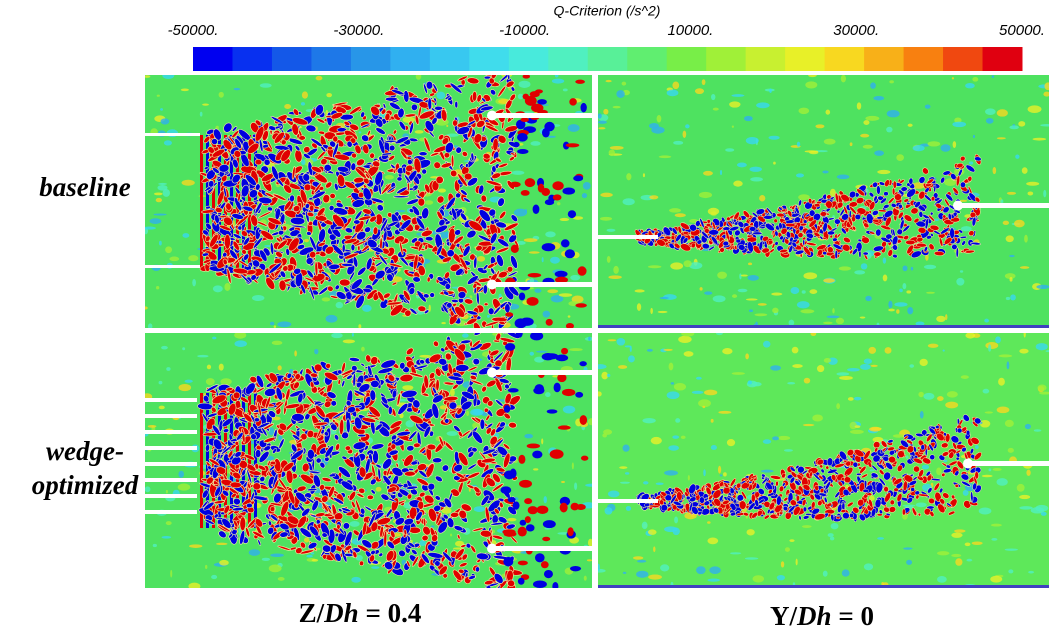 Image resolution: width=1049 pixels, height=635 pixels. Describe the element at coordinates (607, 11) in the screenshot. I see `colorbar-title: Q-Criterion (/s^2)` at that location.